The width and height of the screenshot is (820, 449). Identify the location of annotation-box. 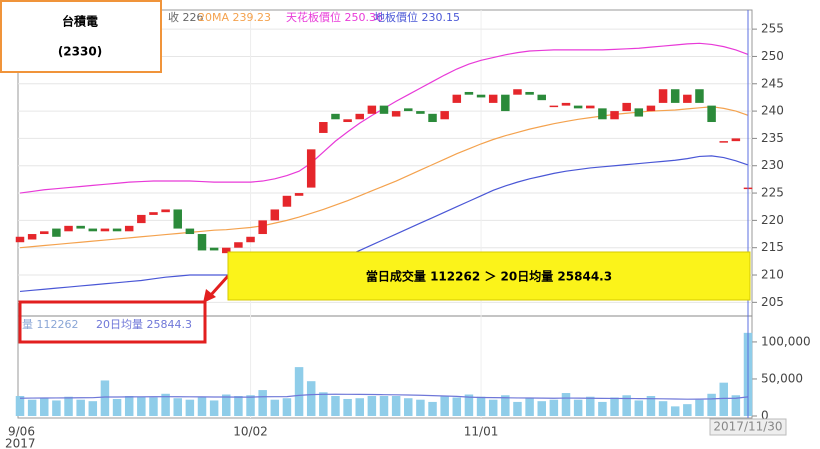
(489, 276).